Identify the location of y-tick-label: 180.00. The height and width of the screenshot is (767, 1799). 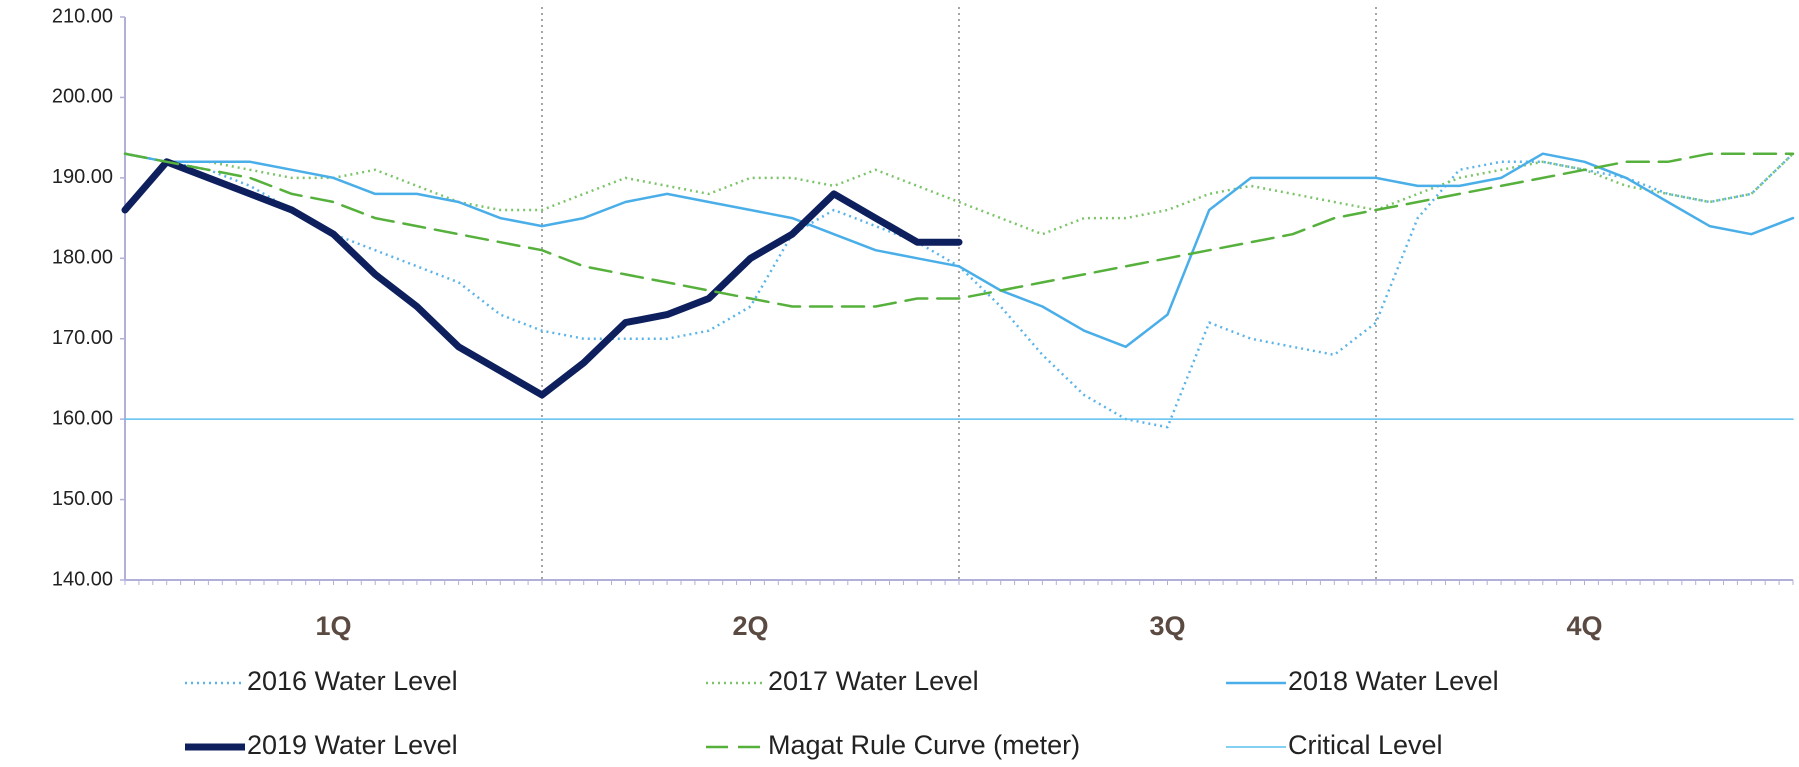
(82, 258).